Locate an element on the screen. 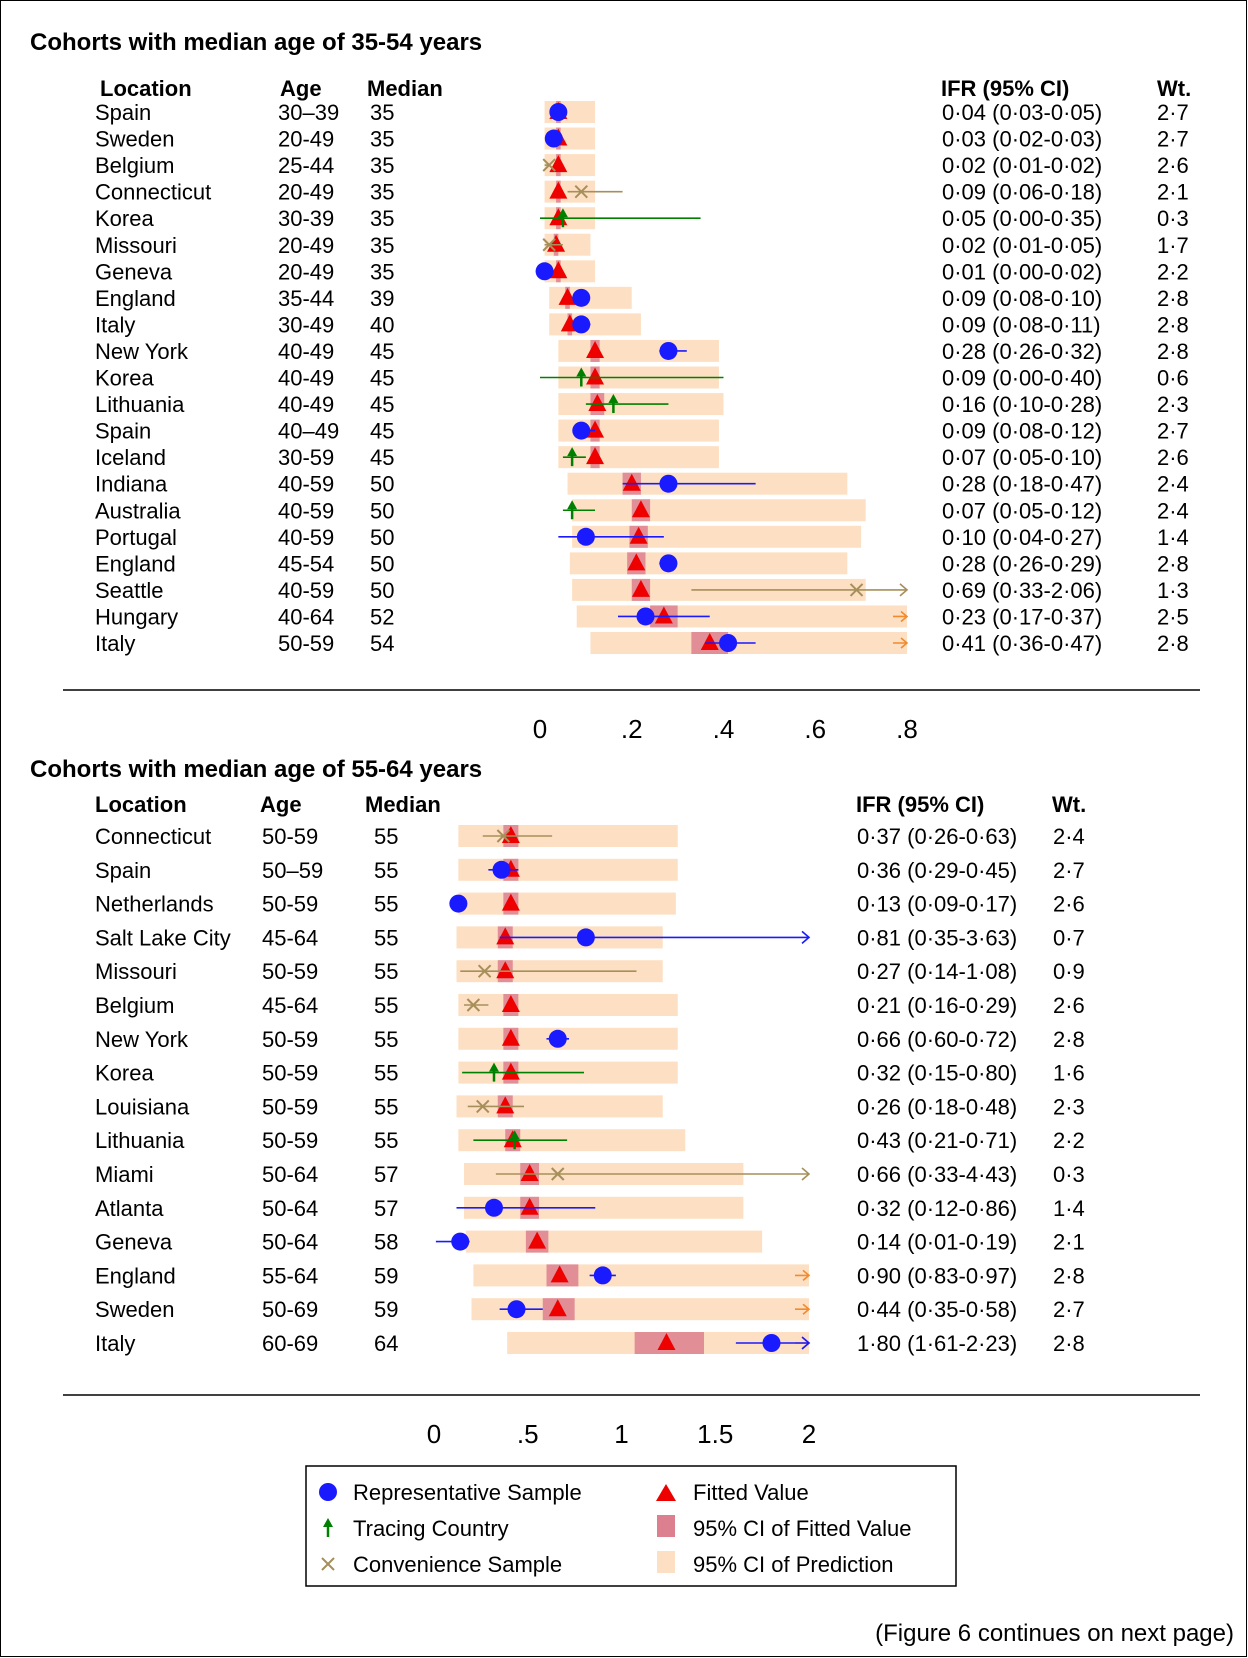 Image resolution: width=1248 pixels, height=1658 pixels. panel2-row-0-convenience-point is located at coordinates (503, 836).